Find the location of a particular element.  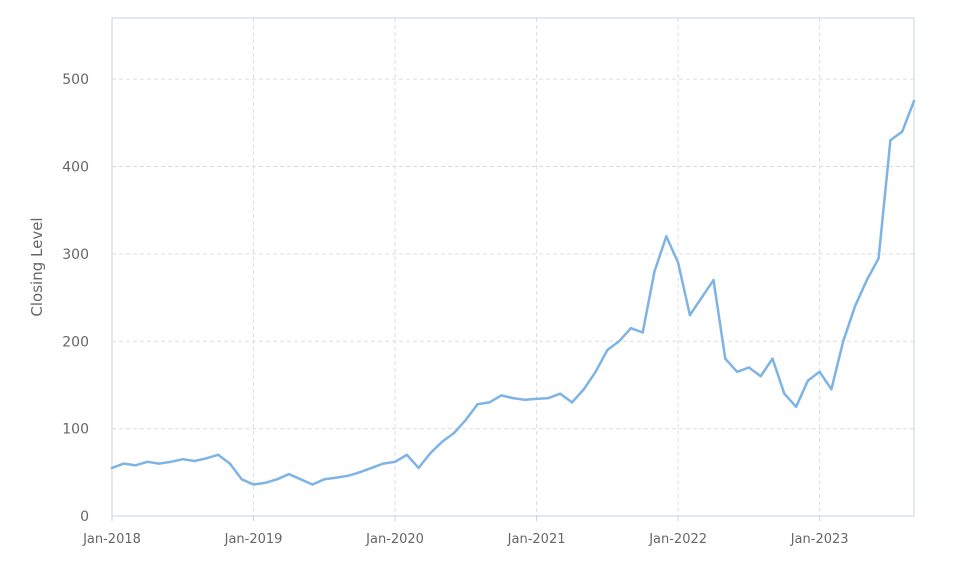

y-tick-label: 0 is located at coordinates (84, 517).